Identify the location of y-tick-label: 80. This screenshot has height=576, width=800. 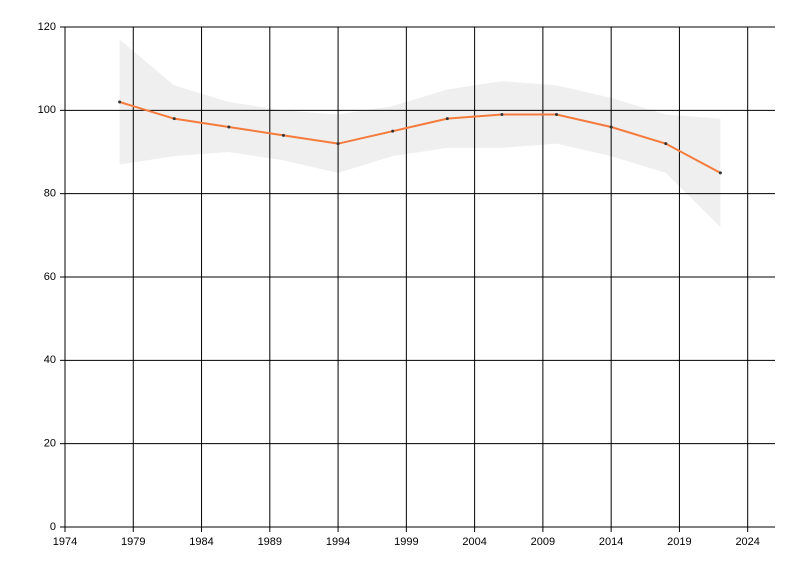
(50, 194).